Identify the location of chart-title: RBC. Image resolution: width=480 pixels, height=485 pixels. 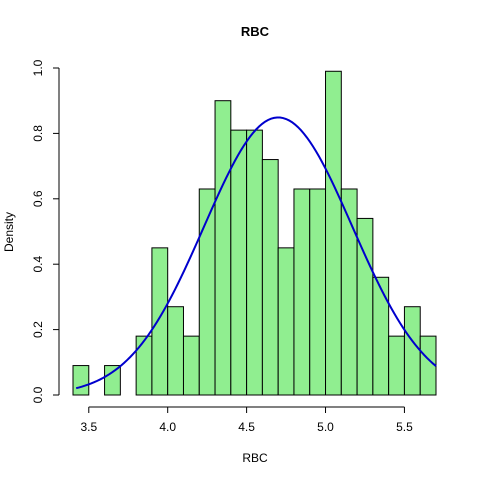
(255, 31).